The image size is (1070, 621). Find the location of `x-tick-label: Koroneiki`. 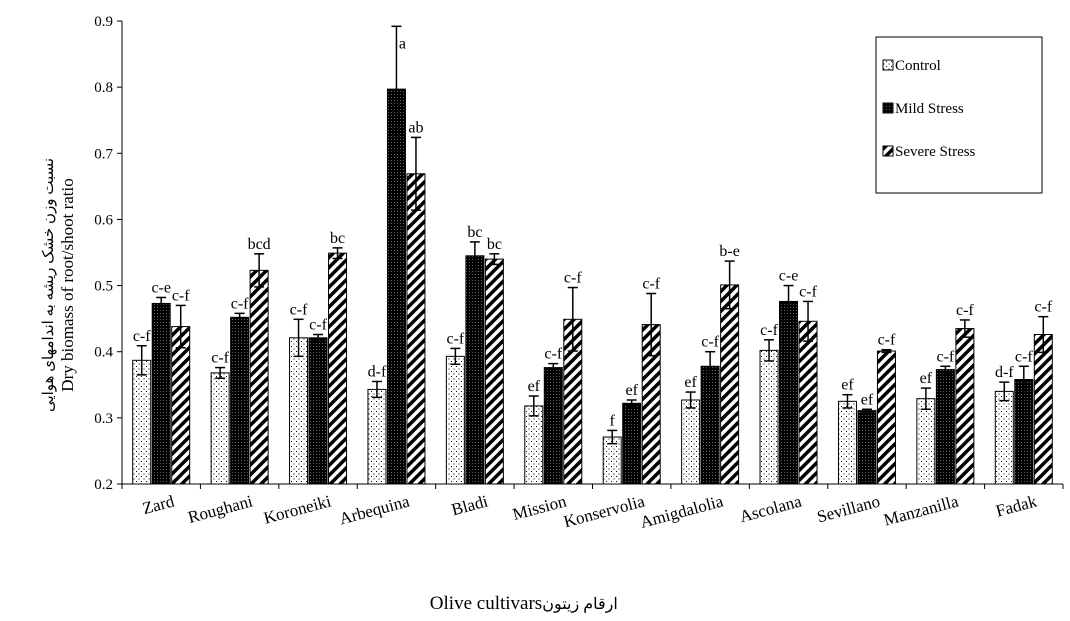

x-tick-label: Koroneiki is located at coordinates (298, 509).